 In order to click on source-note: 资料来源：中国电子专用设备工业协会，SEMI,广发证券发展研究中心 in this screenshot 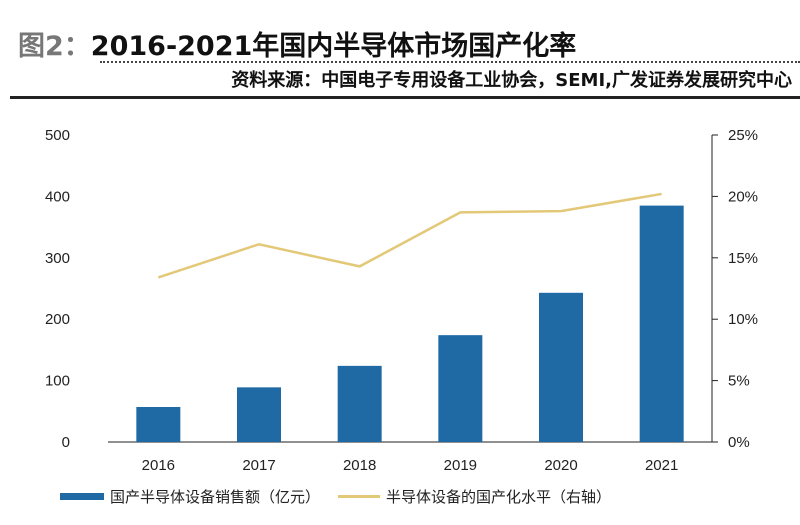, I will do `click(511, 80)`.